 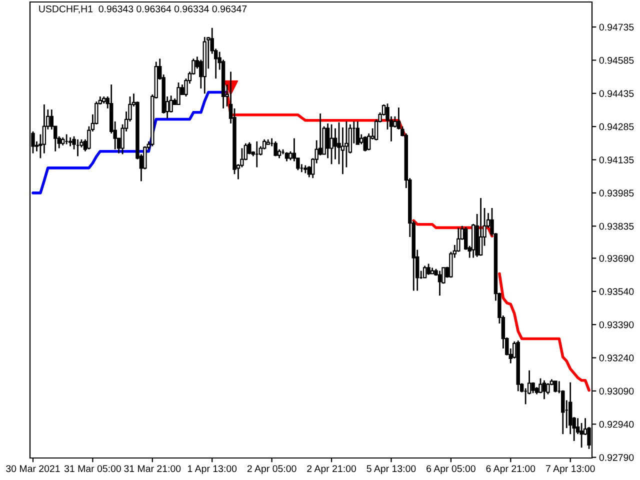 What do you see at coordinates (616, 292) in the screenshot?
I see `y-tick-label: 0.93540` at bounding box center [616, 292].